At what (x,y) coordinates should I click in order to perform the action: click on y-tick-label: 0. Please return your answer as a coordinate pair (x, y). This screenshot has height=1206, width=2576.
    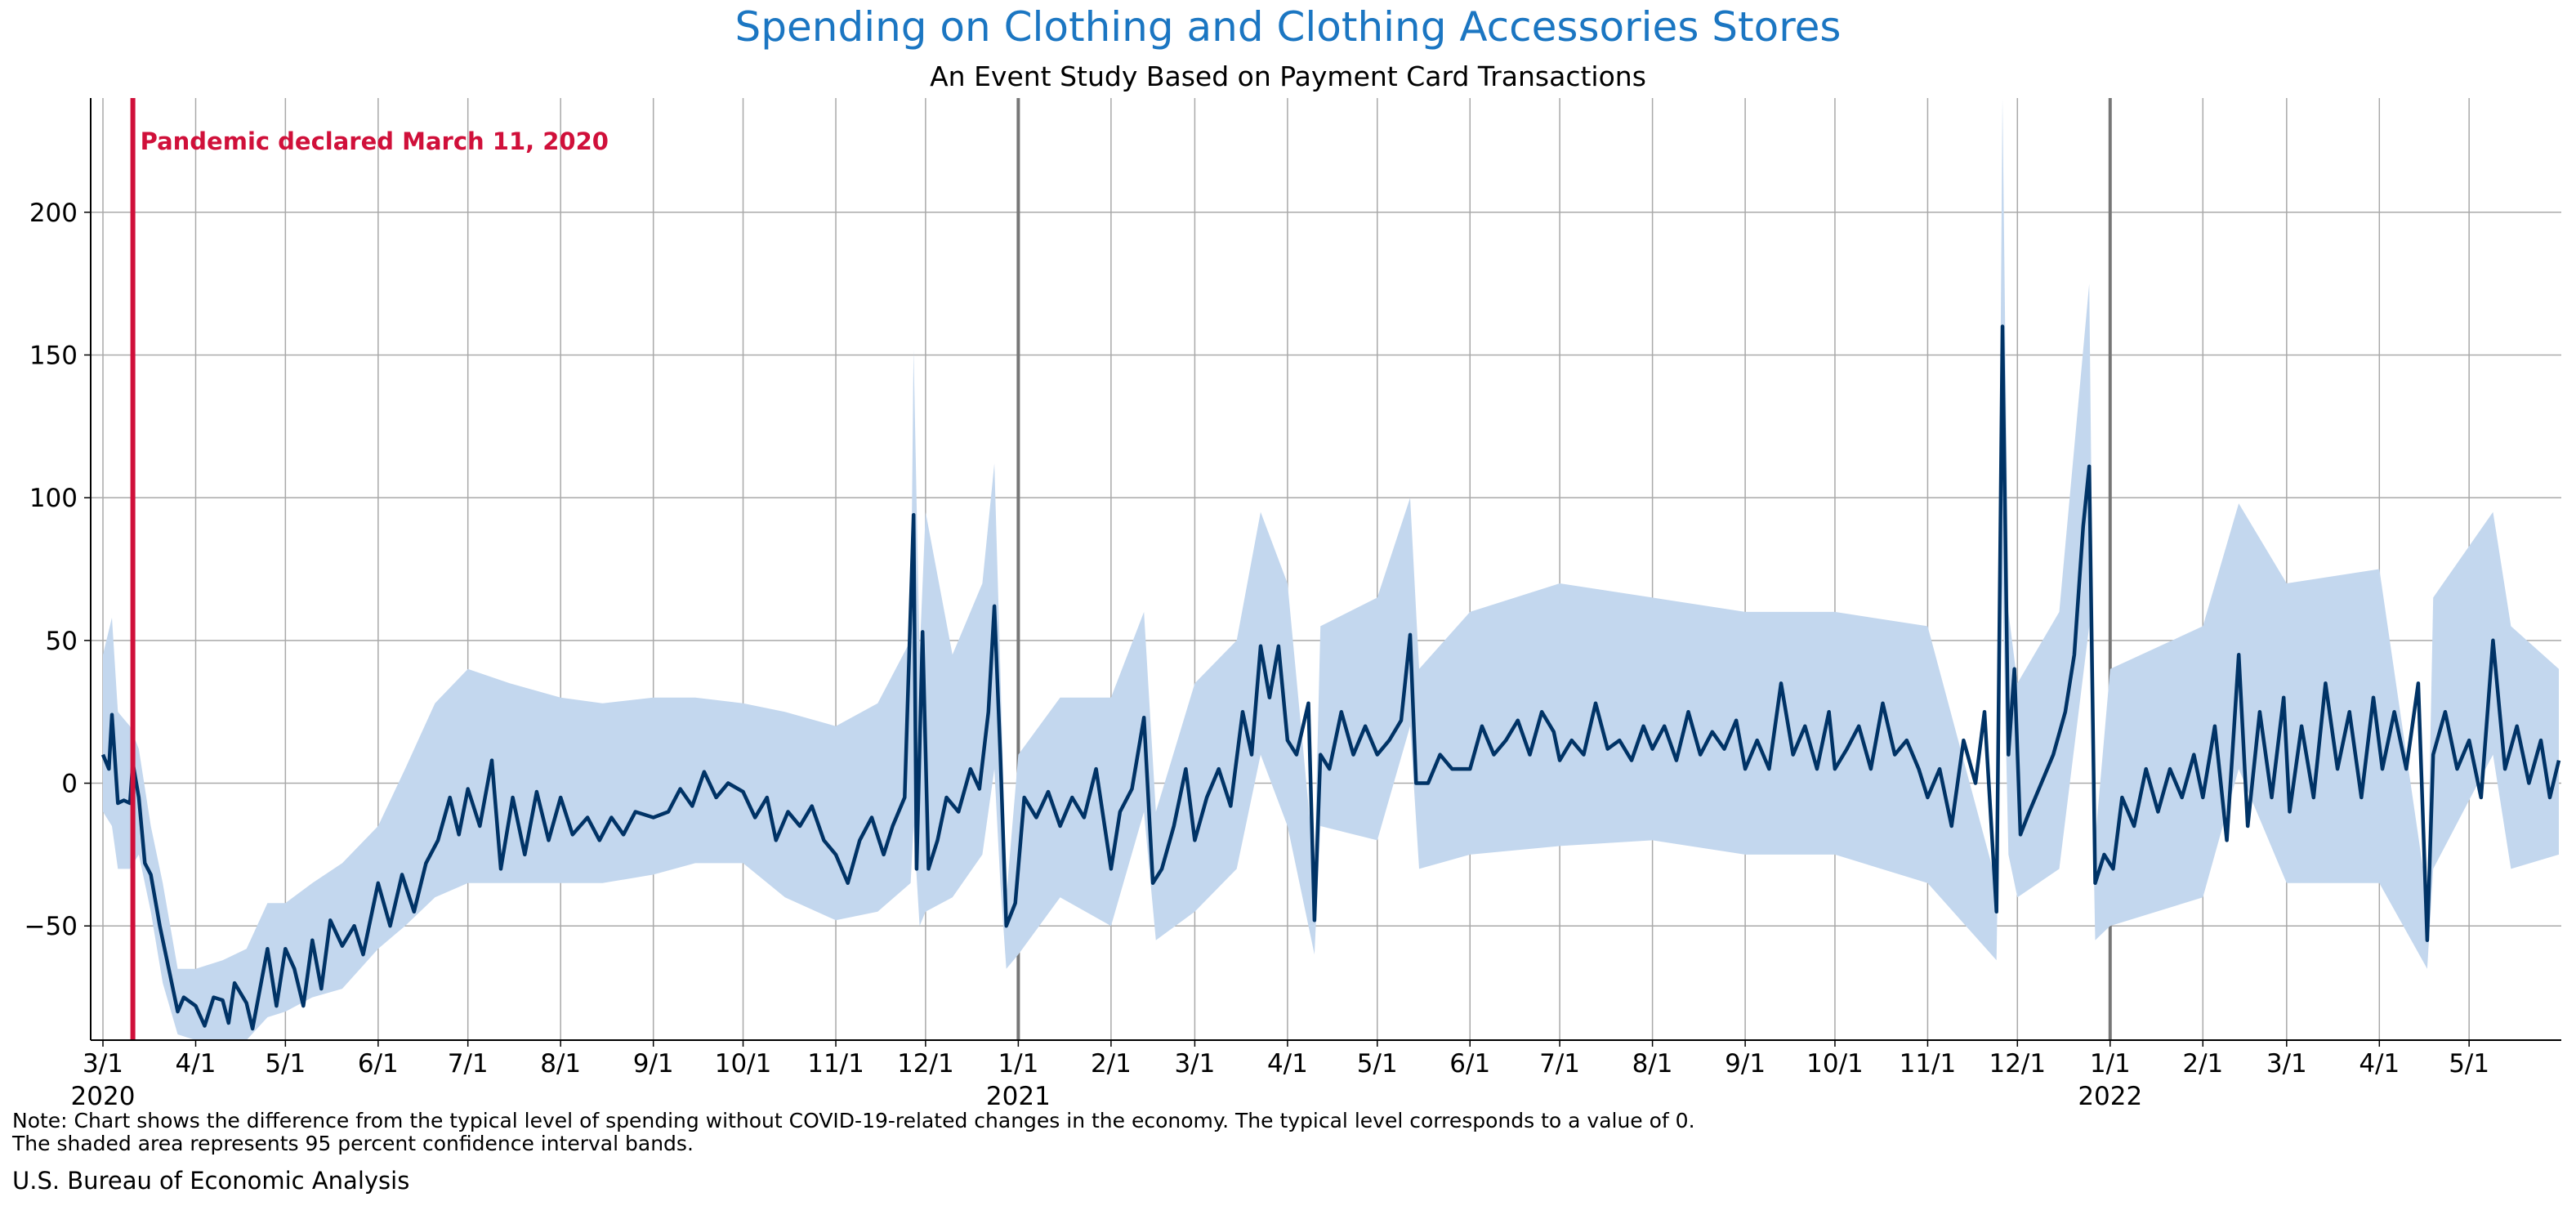
    Looking at the image, I should click on (69, 784).